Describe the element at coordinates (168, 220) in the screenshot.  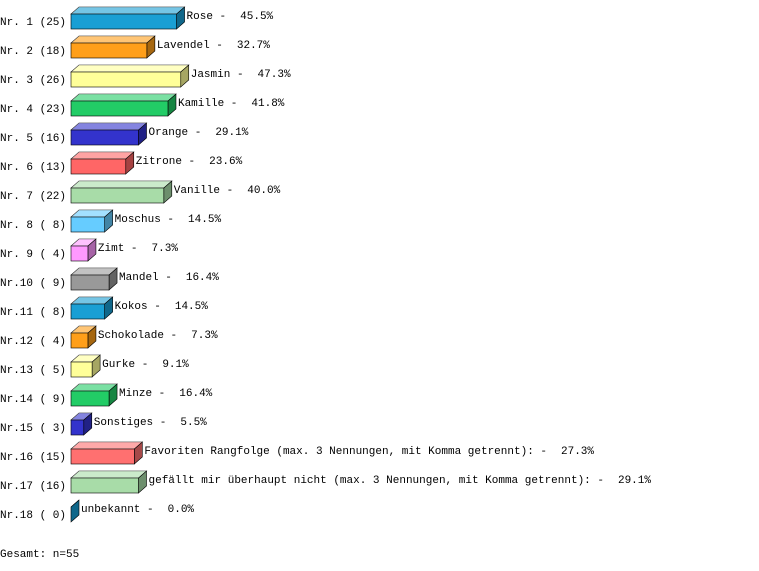
I see `bar-label: Moschus - 14.5%` at that location.